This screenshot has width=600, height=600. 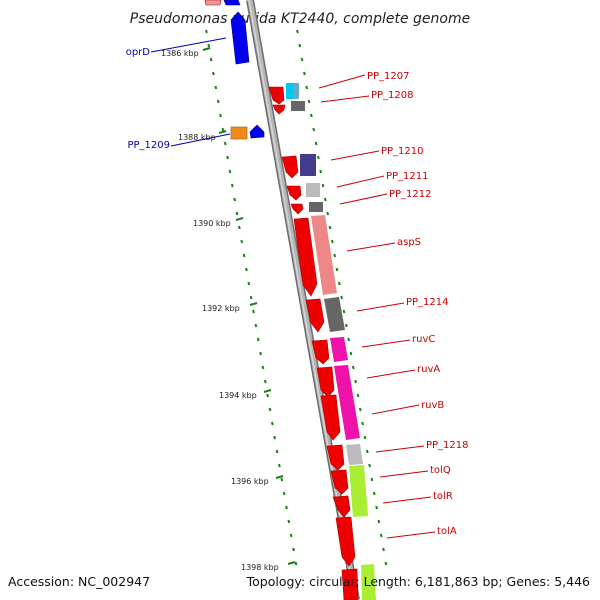 What do you see at coordinates (447, 445) in the screenshot?
I see `gene-label-PP_1218: PP_1218` at bounding box center [447, 445].